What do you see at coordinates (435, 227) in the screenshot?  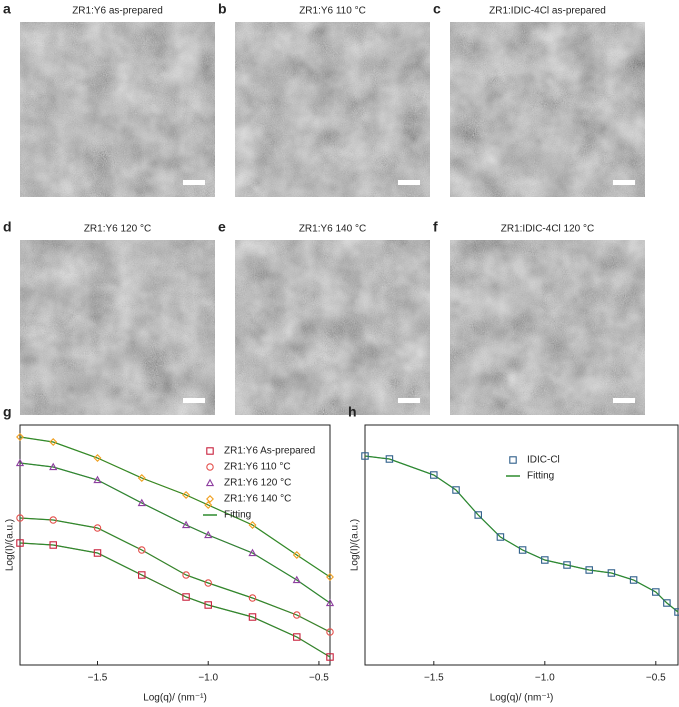 I see `panel-letter: f` at bounding box center [435, 227].